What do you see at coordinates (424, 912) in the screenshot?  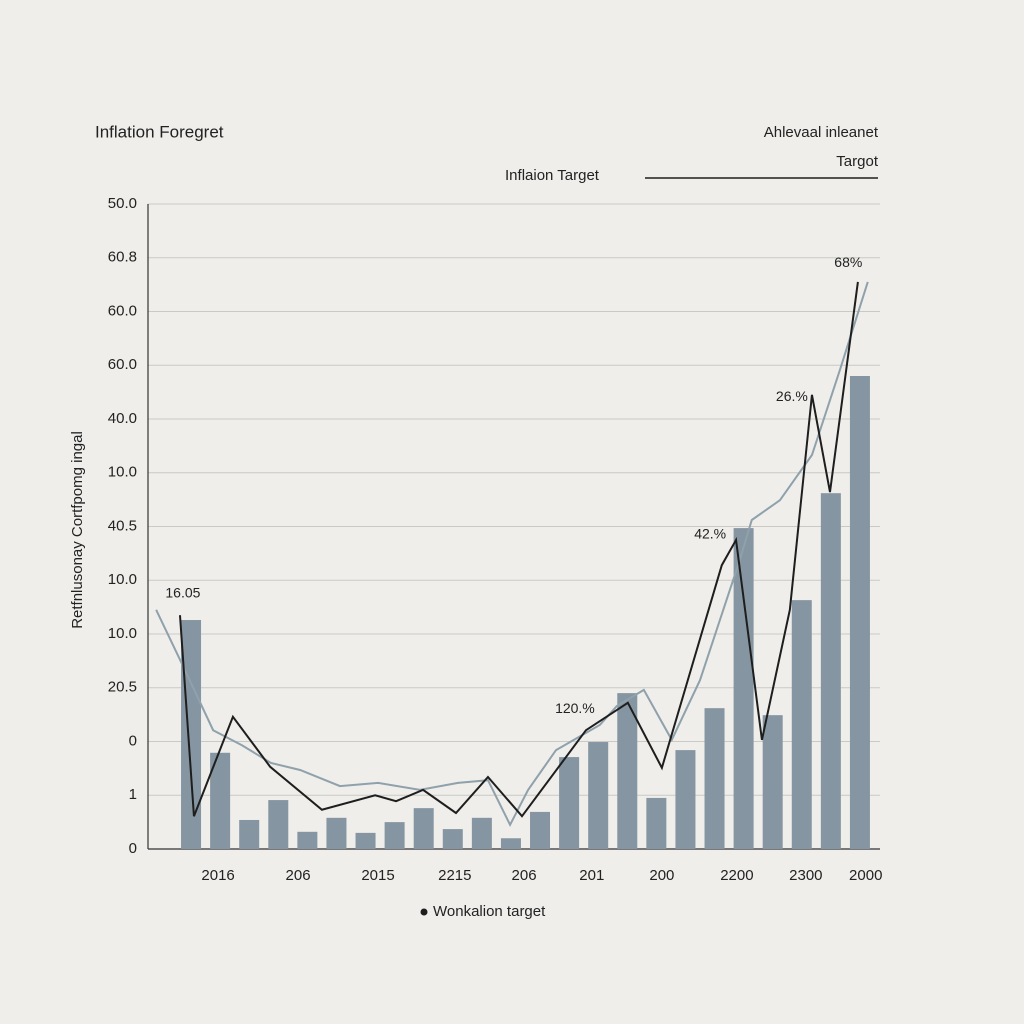 I see `legend-swatch` at bounding box center [424, 912].